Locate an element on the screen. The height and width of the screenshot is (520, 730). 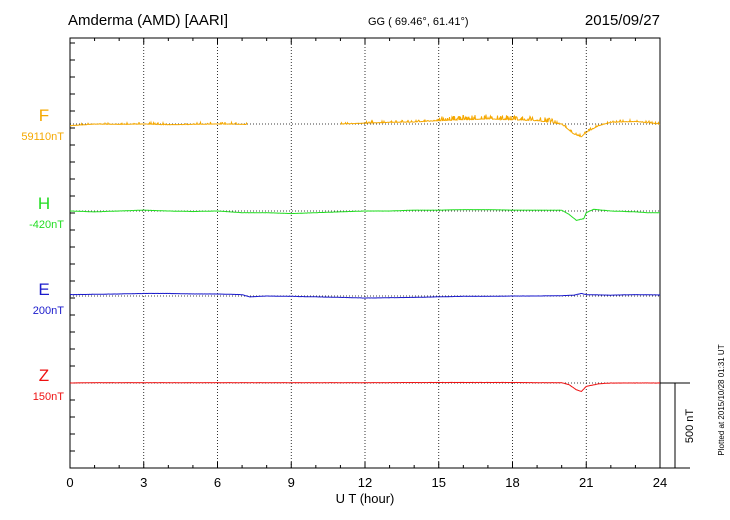
series-line-z is located at coordinates (365, 386).